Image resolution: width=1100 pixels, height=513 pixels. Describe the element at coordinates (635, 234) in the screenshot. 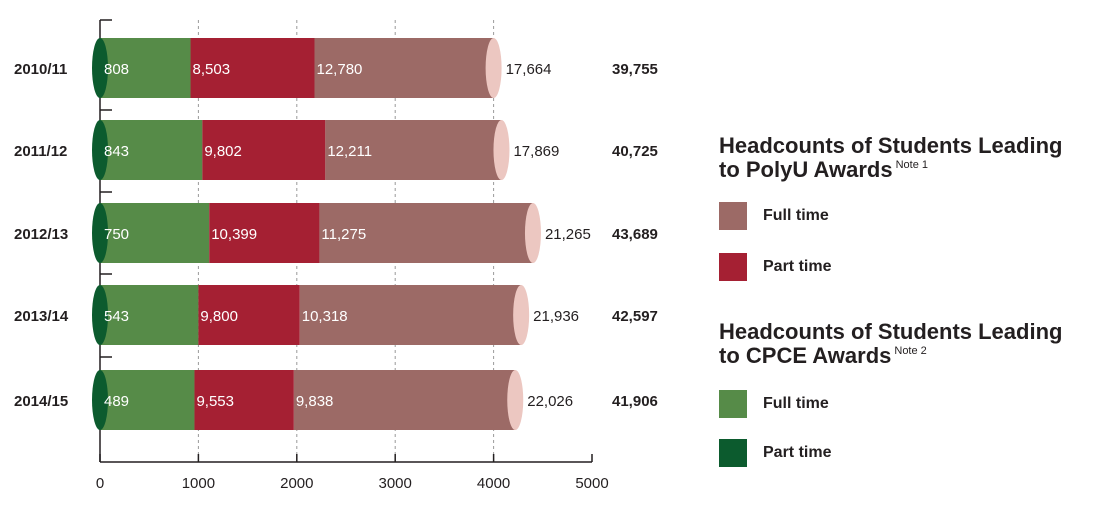

I see `row-total-label: 43,689` at that location.